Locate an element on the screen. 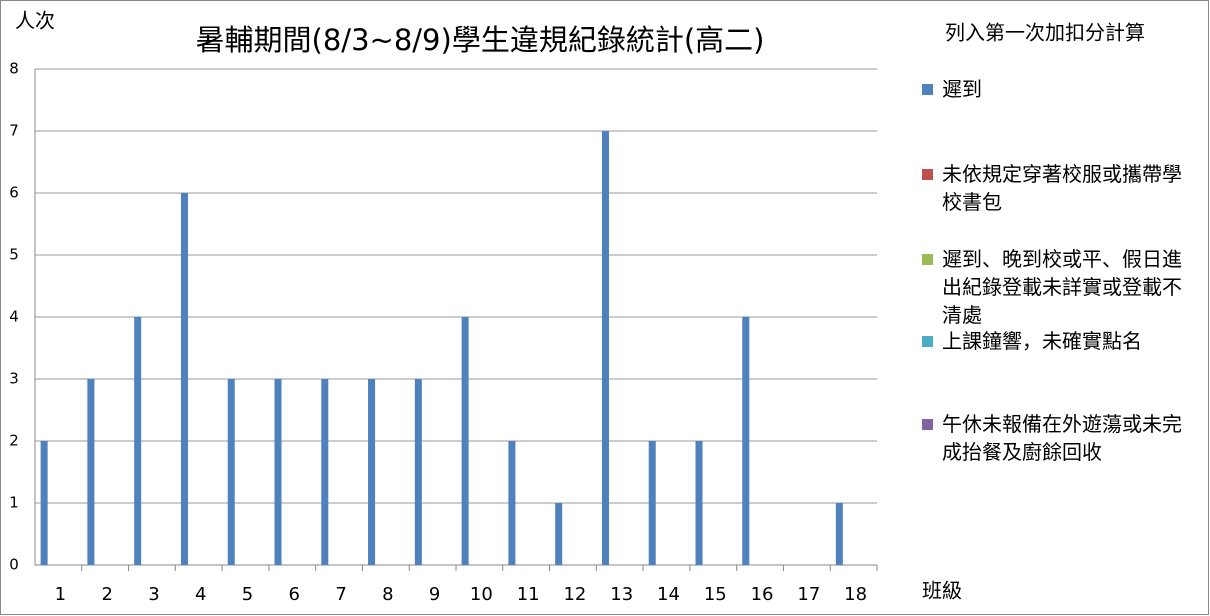  legend-item: 午休未報備在外遊蕩或未完成抬餐及廚餘回收 is located at coordinates (1059, 438).